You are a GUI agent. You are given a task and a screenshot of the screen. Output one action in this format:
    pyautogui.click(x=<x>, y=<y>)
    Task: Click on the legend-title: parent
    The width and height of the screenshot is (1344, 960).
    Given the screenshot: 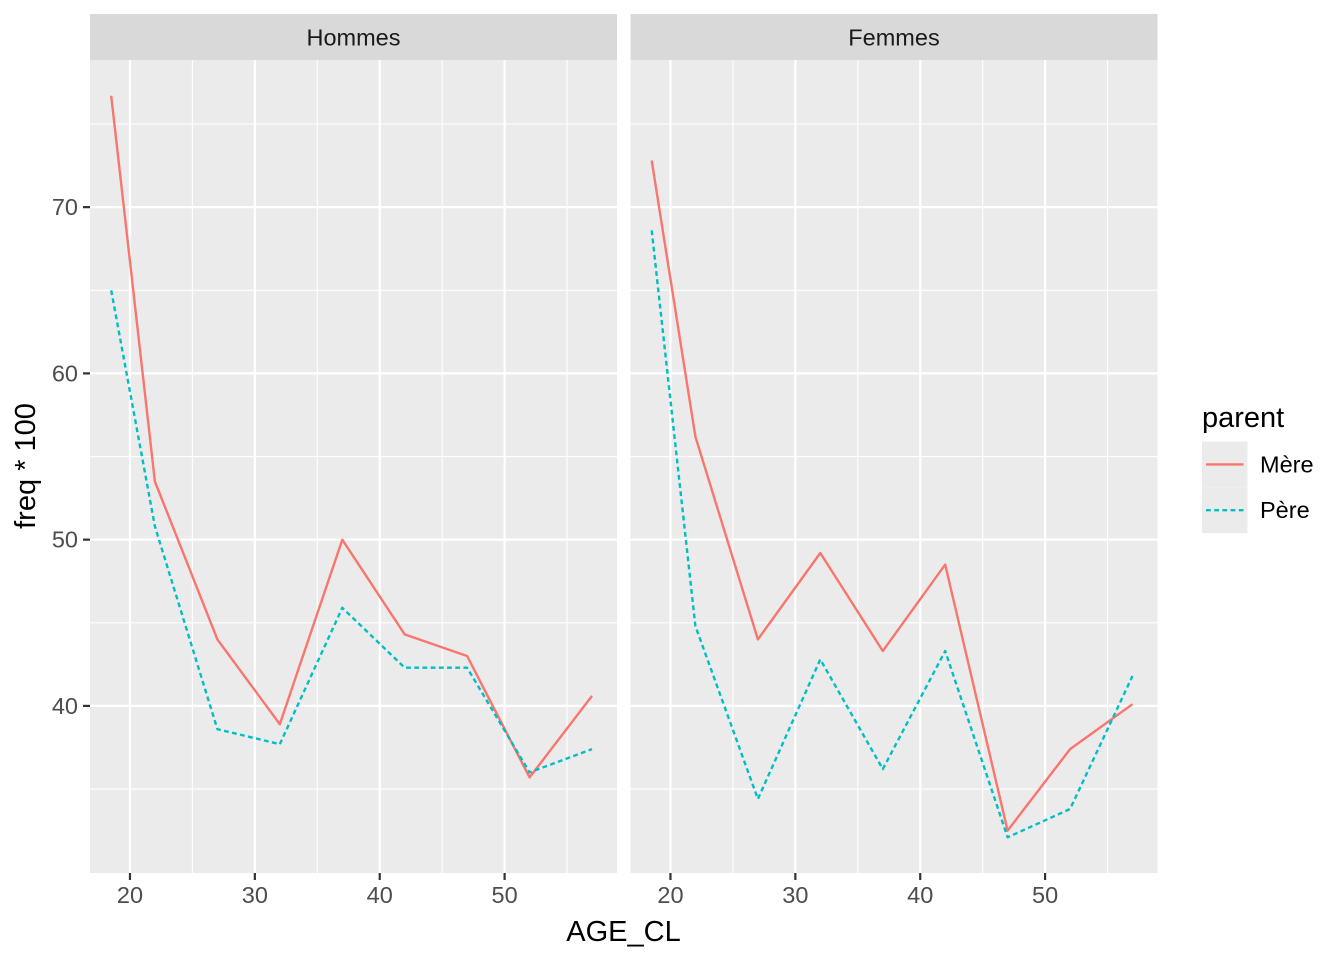 What is the action you would take?
    pyautogui.click(x=1243, y=418)
    